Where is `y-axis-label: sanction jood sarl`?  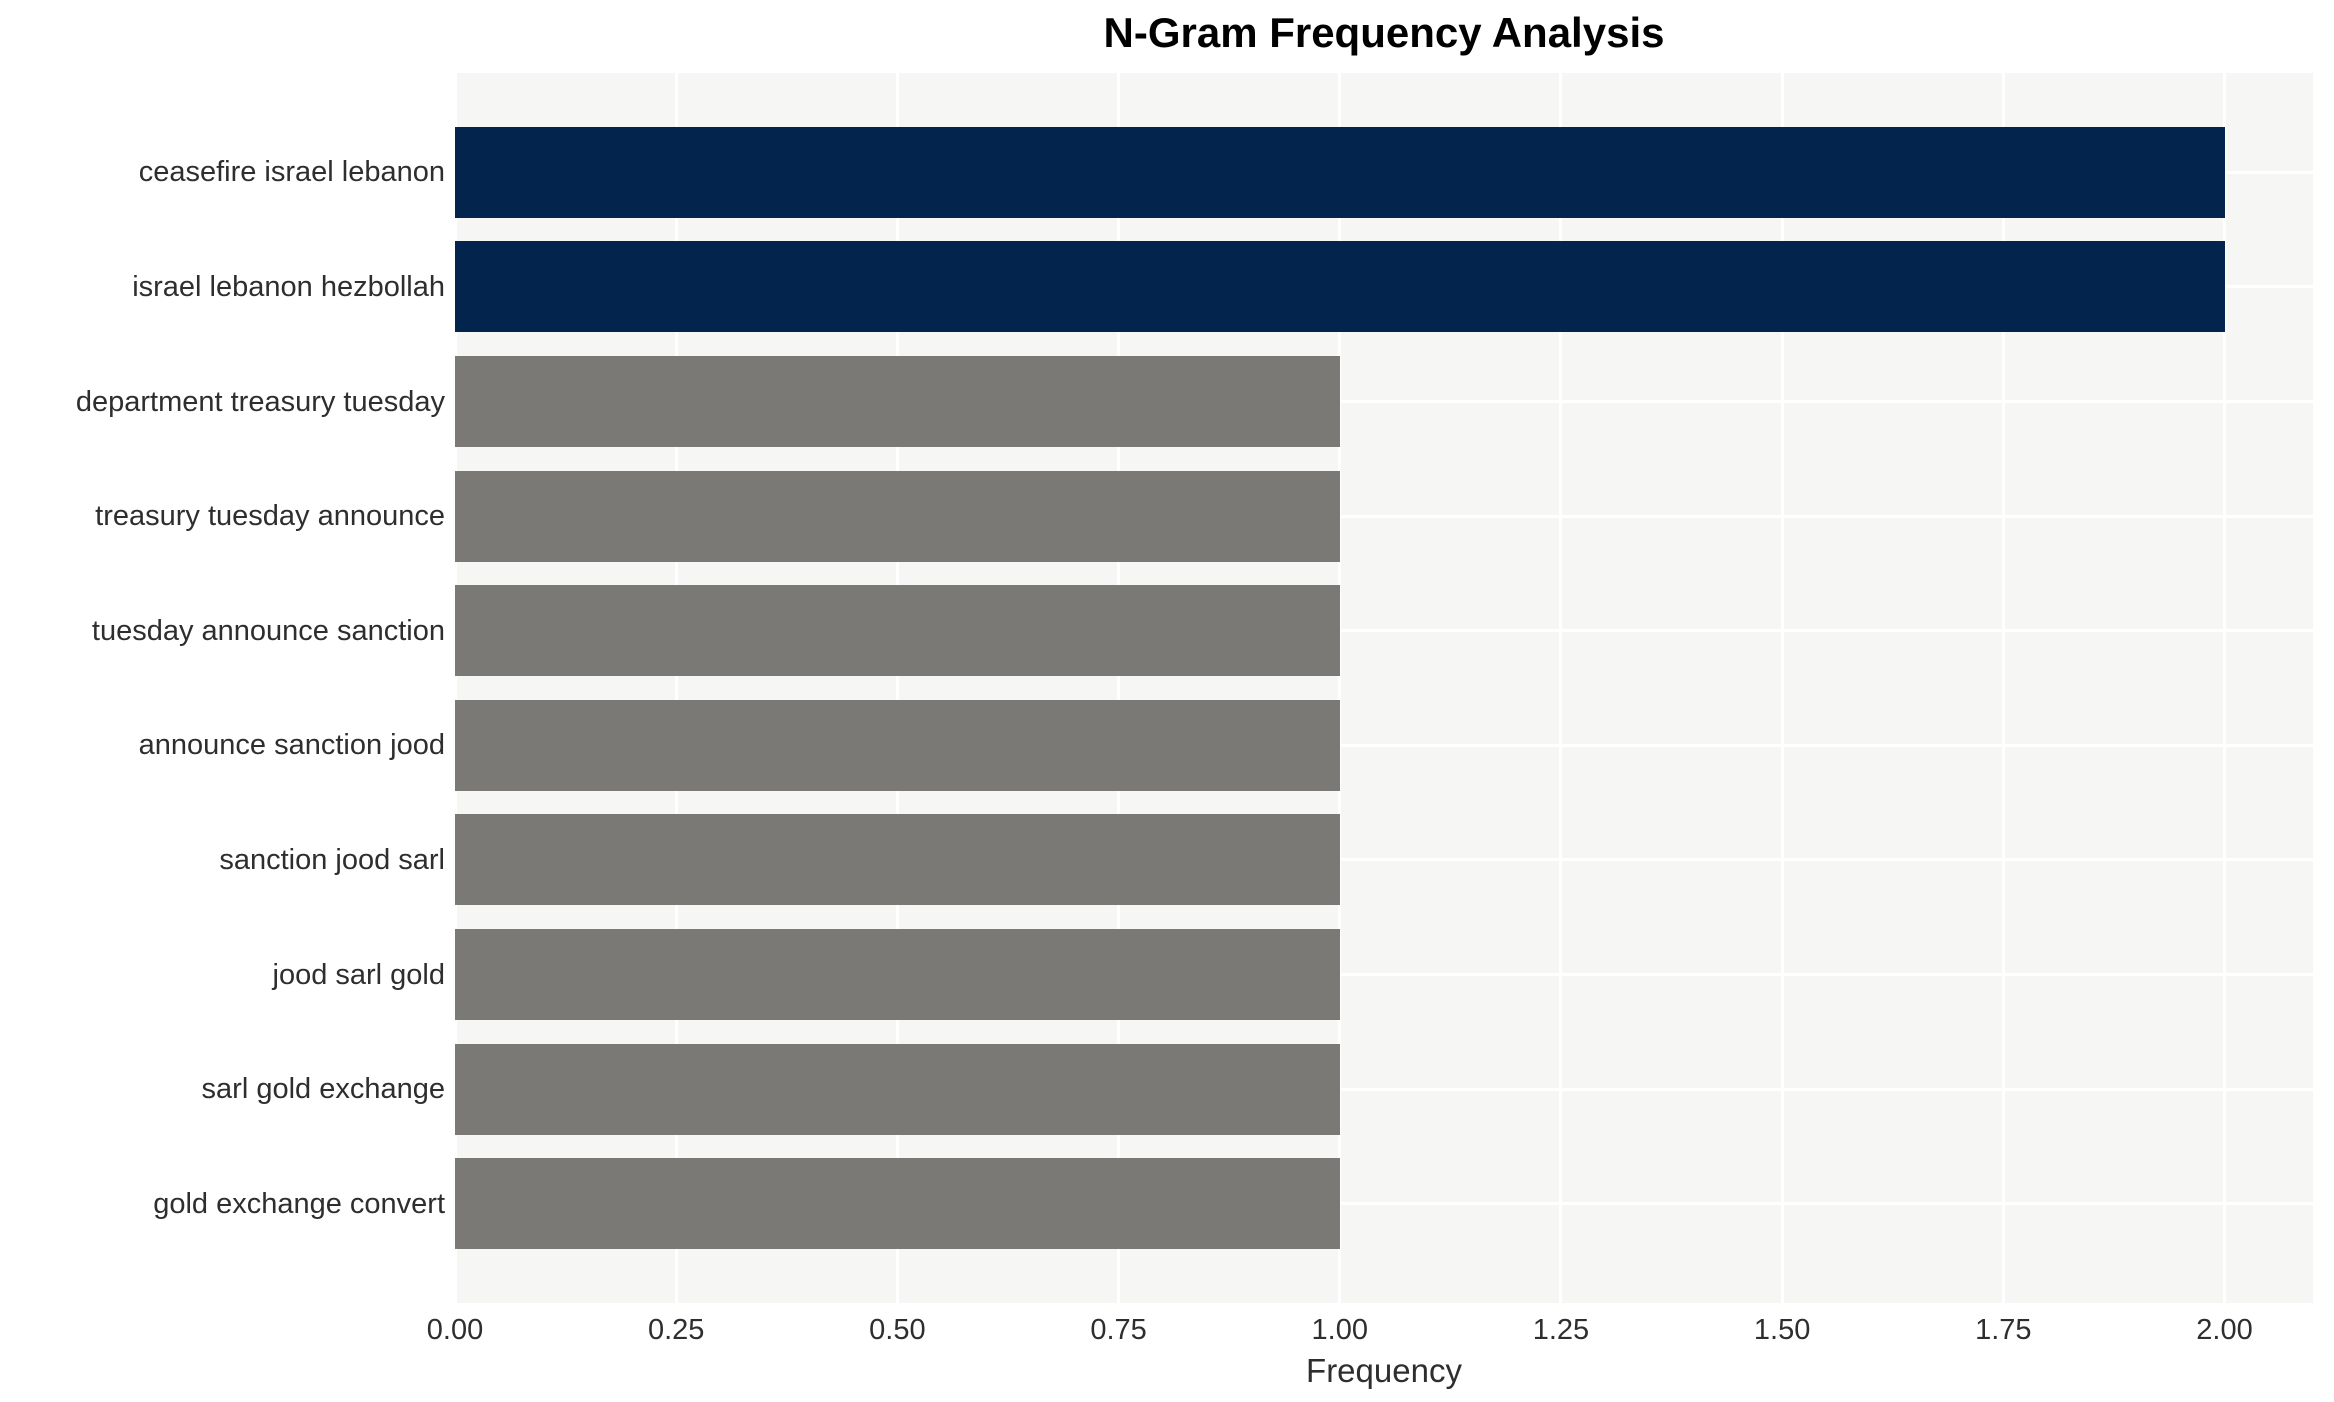 y-axis-label: sanction jood sarl is located at coordinates (332, 859).